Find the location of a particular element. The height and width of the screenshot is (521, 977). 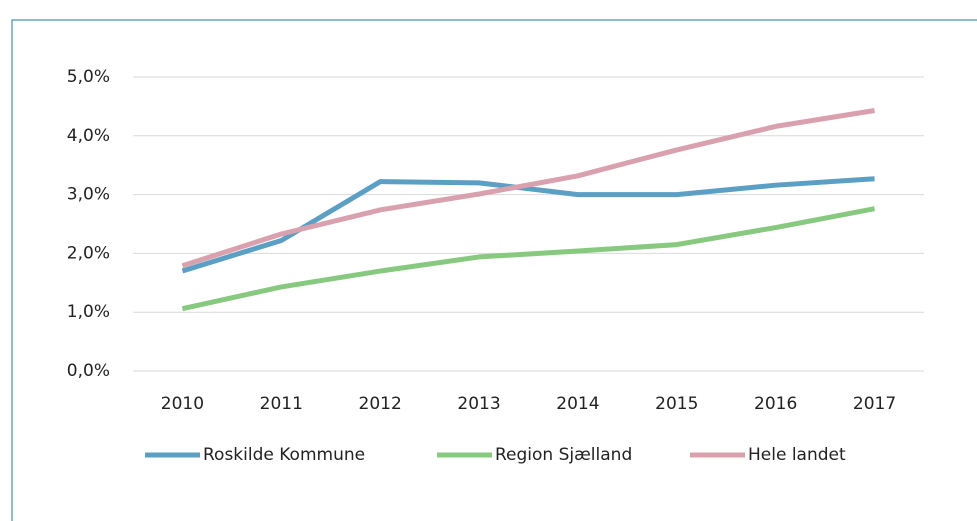

x-tick-label: 2014 is located at coordinates (577, 404).